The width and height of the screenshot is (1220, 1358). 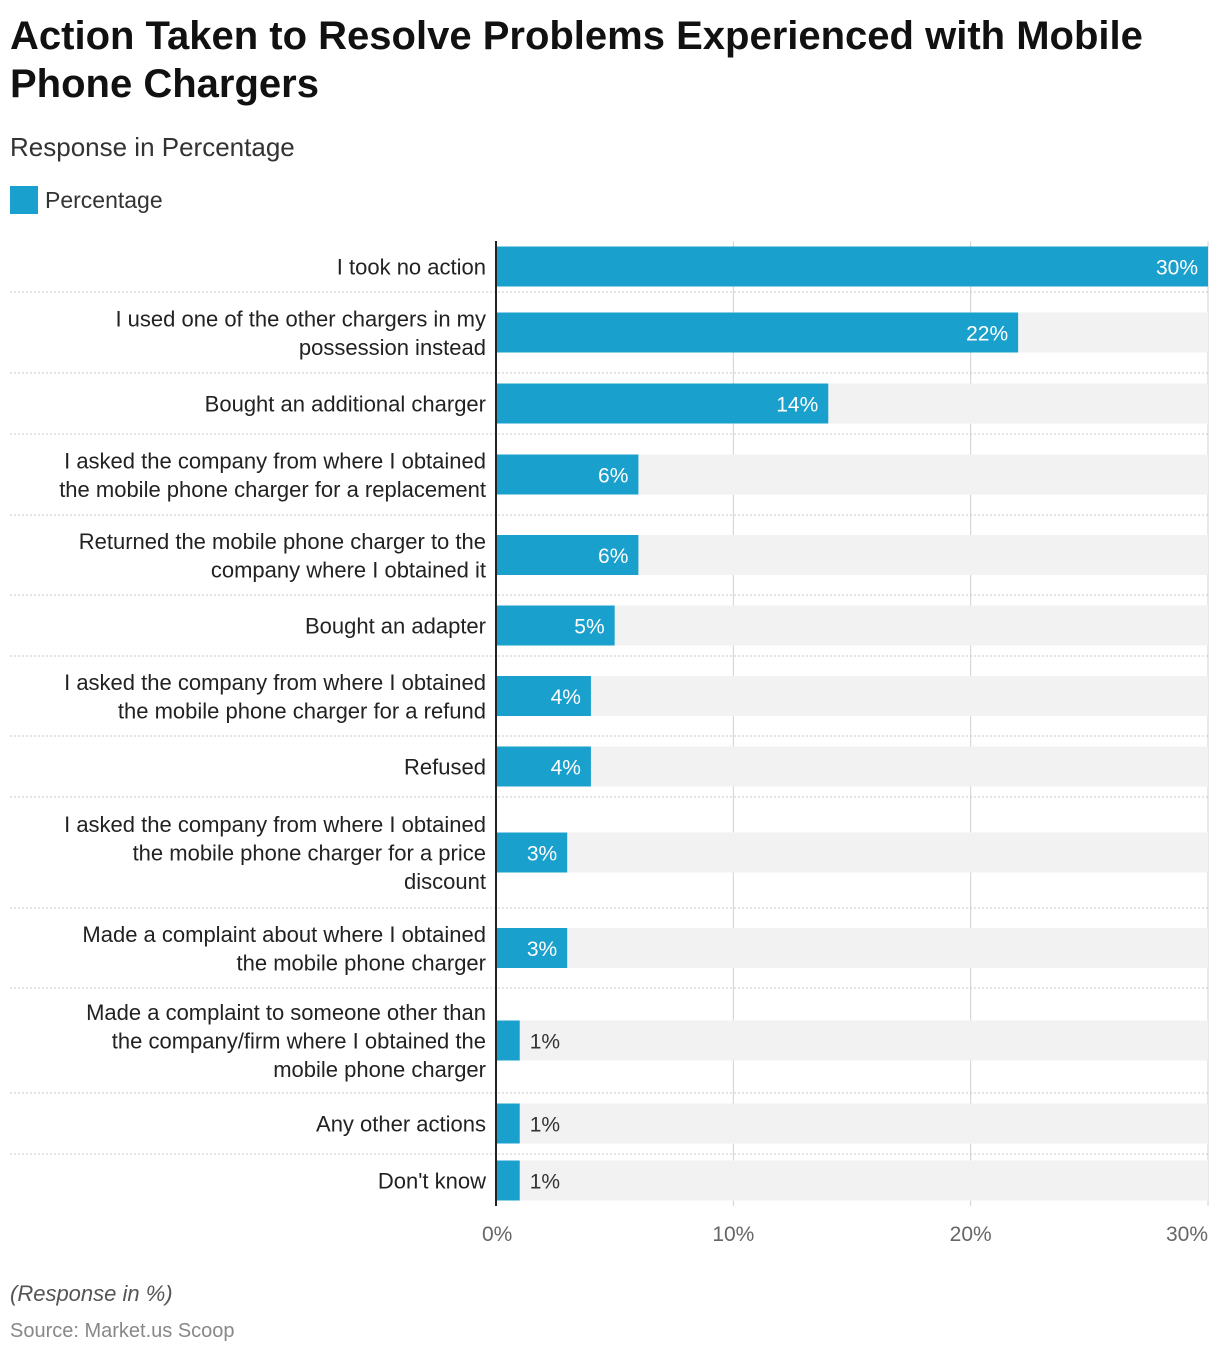 I want to click on x-tick-label: 20%, so click(x=971, y=1234).